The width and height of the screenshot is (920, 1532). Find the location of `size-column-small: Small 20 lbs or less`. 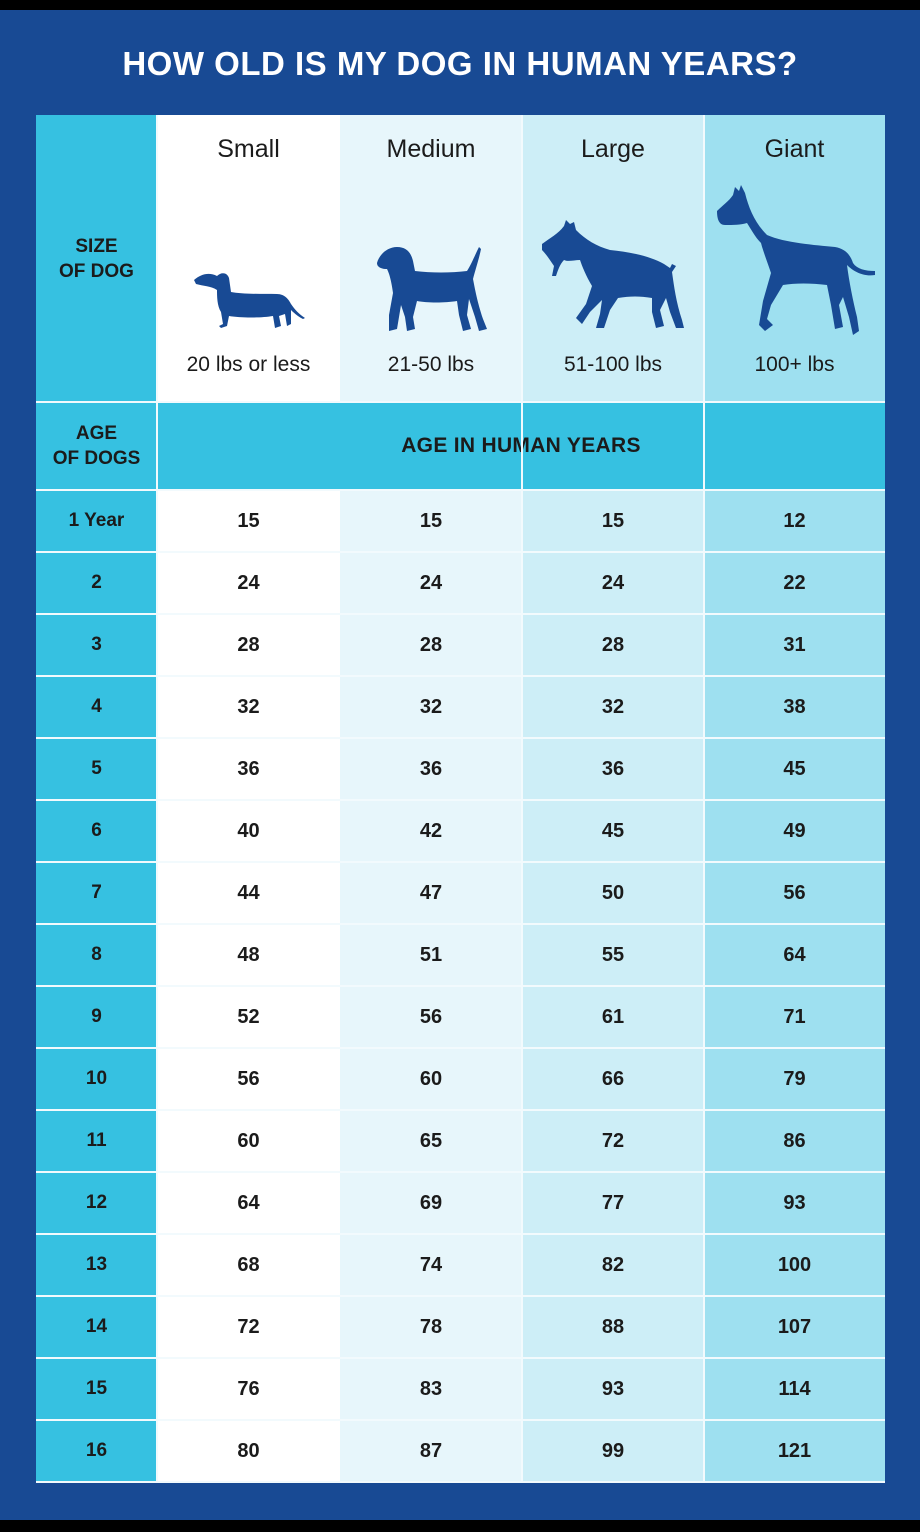

size-column-small: Small 20 lbs or less is located at coordinates (248, 258).